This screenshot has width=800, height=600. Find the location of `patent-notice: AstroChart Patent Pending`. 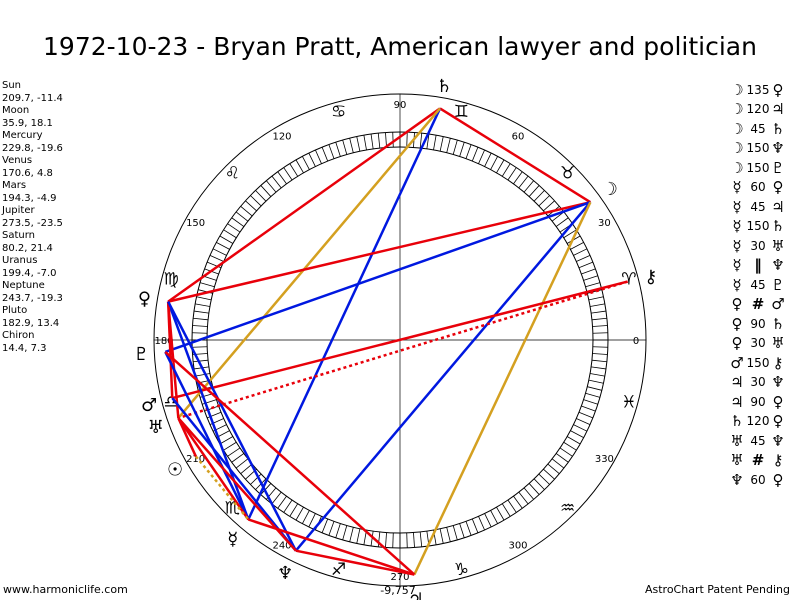

patent-notice: AstroChart Patent Pending is located at coordinates (717, 589).